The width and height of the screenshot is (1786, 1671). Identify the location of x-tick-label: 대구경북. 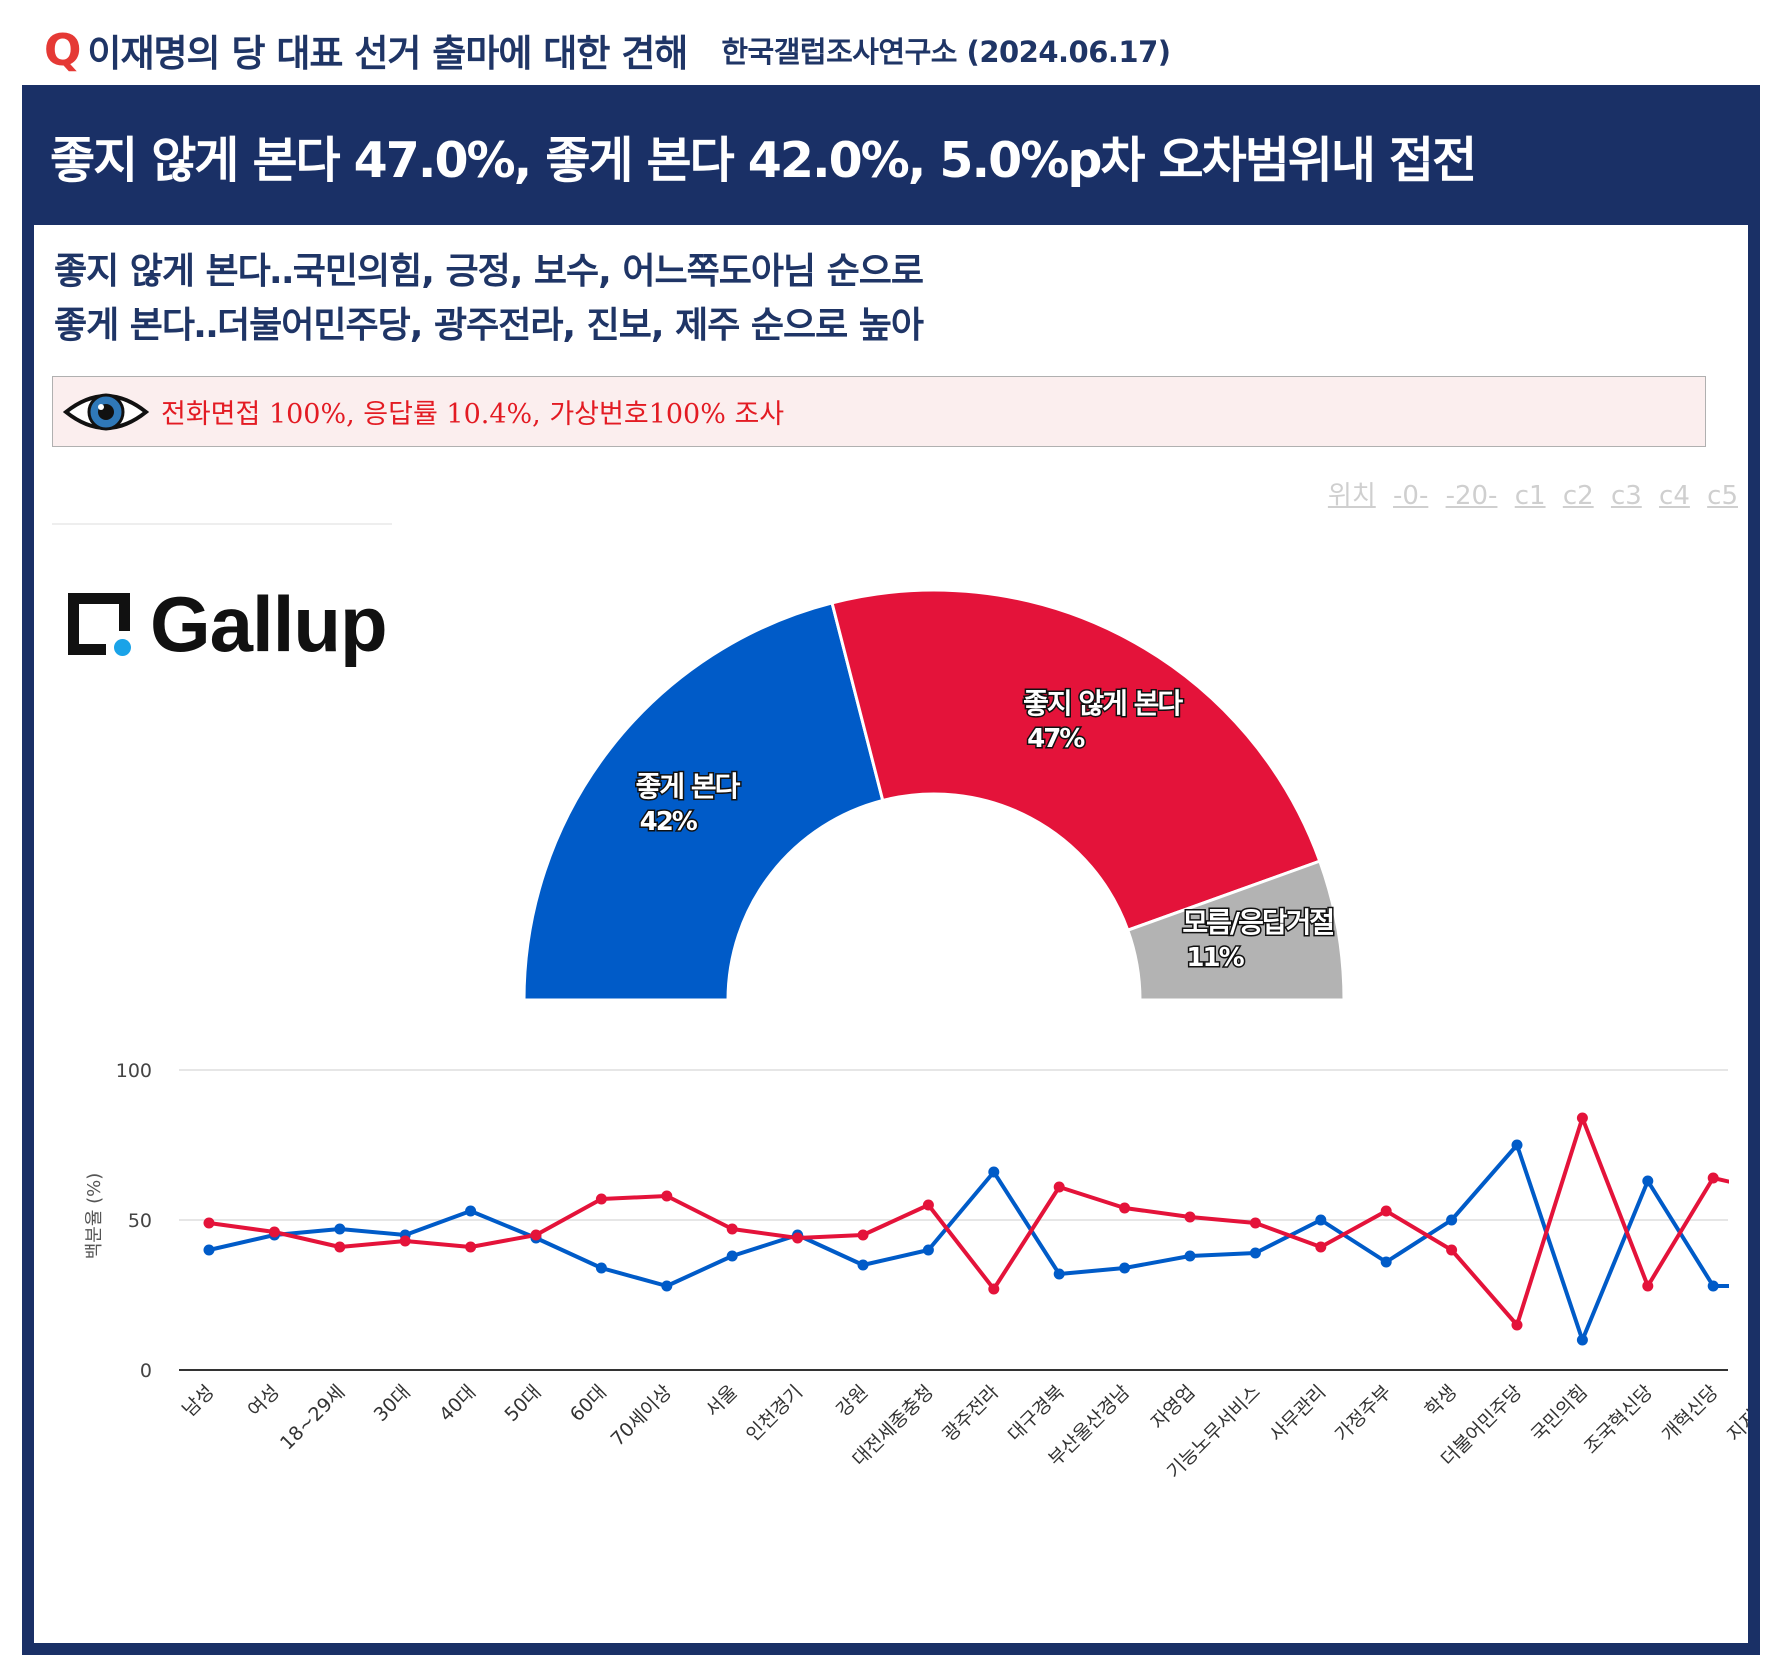
(1036, 1413).